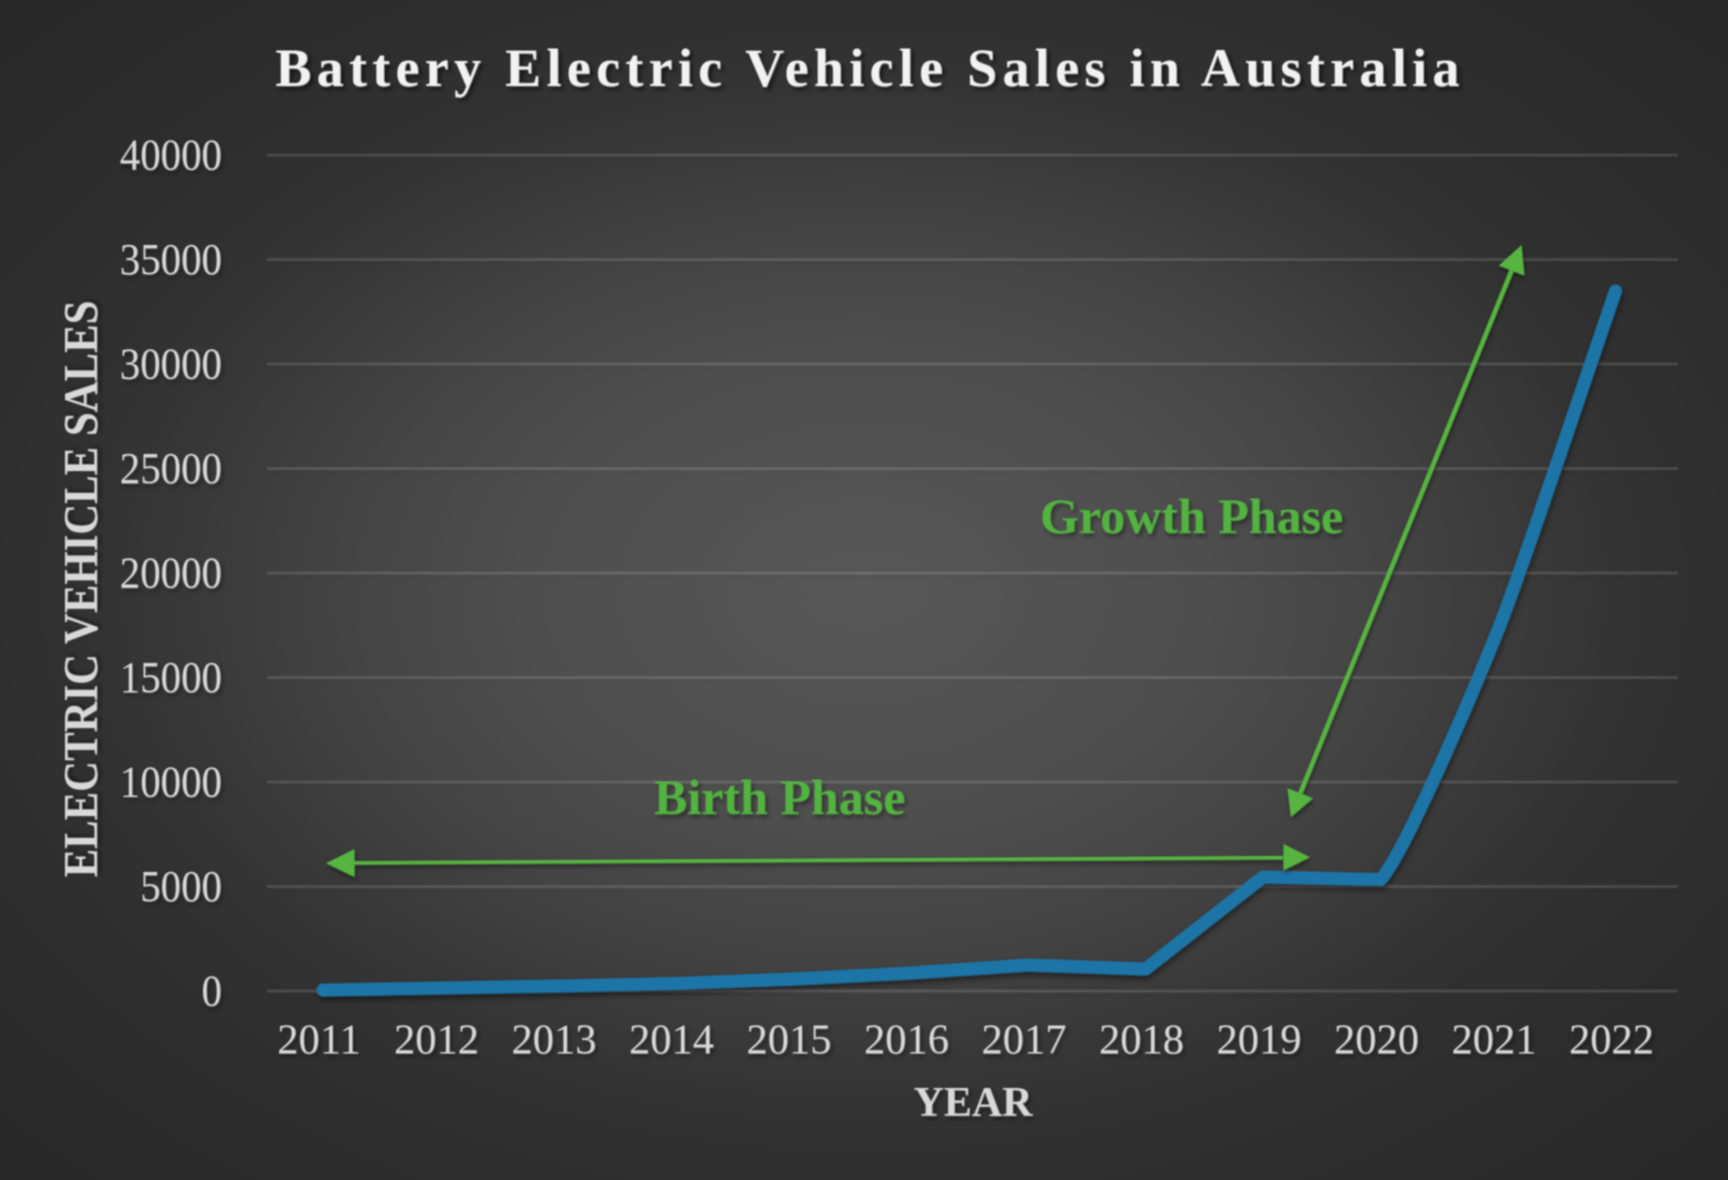 This screenshot has width=1728, height=1180. What do you see at coordinates (80, 589) in the screenshot?
I see `svg-text: ELECTRIC VEHICLE SALES` at bounding box center [80, 589].